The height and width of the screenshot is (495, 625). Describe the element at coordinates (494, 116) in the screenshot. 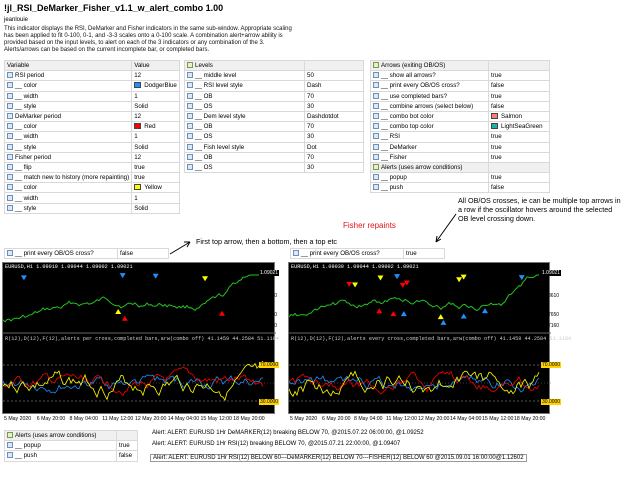

I see `color-swatch` at that location.